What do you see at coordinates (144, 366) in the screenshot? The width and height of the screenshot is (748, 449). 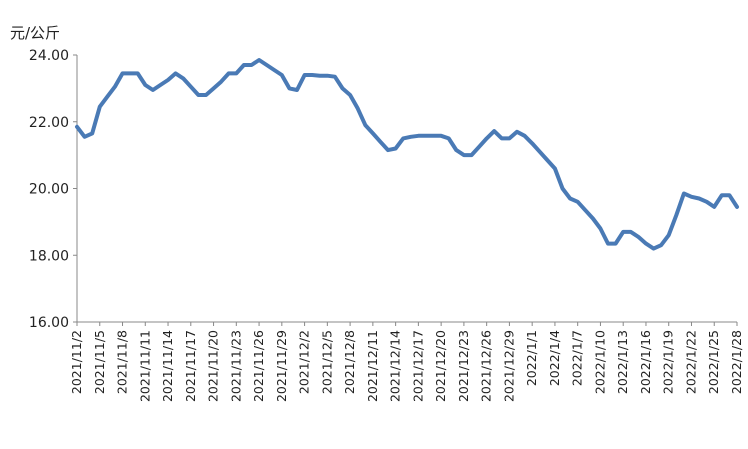 I see `x-tick-label: 2021/11/11` at bounding box center [144, 366].